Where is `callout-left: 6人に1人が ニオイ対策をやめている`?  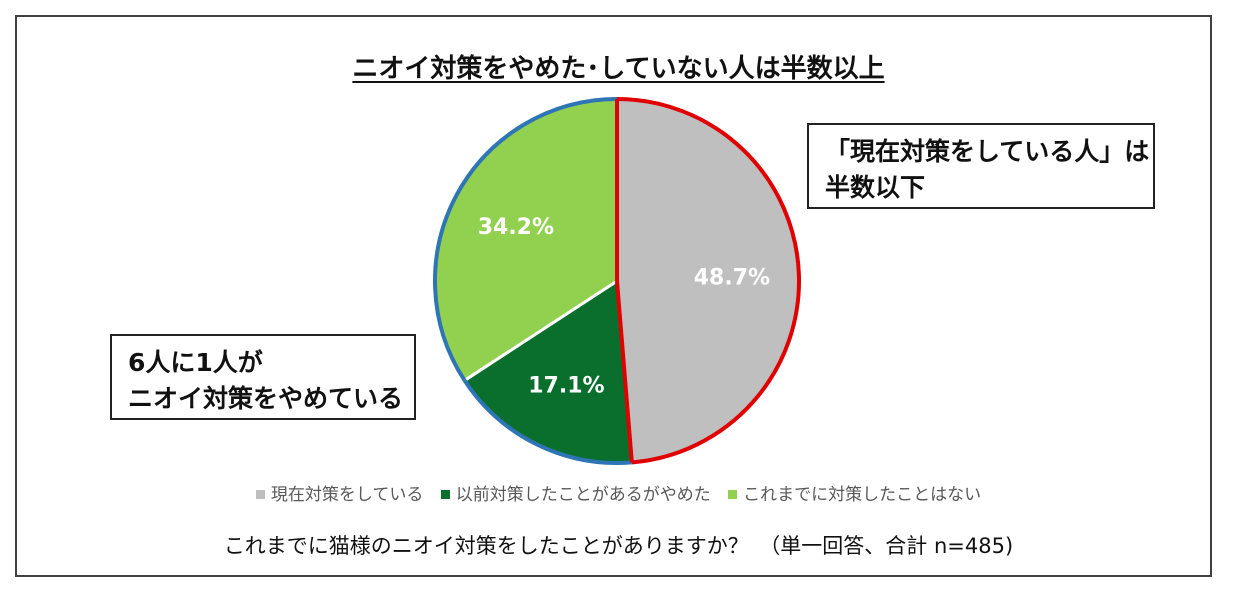 callout-left: 6人に1人が ニオイ対策をやめている is located at coordinates (263, 377).